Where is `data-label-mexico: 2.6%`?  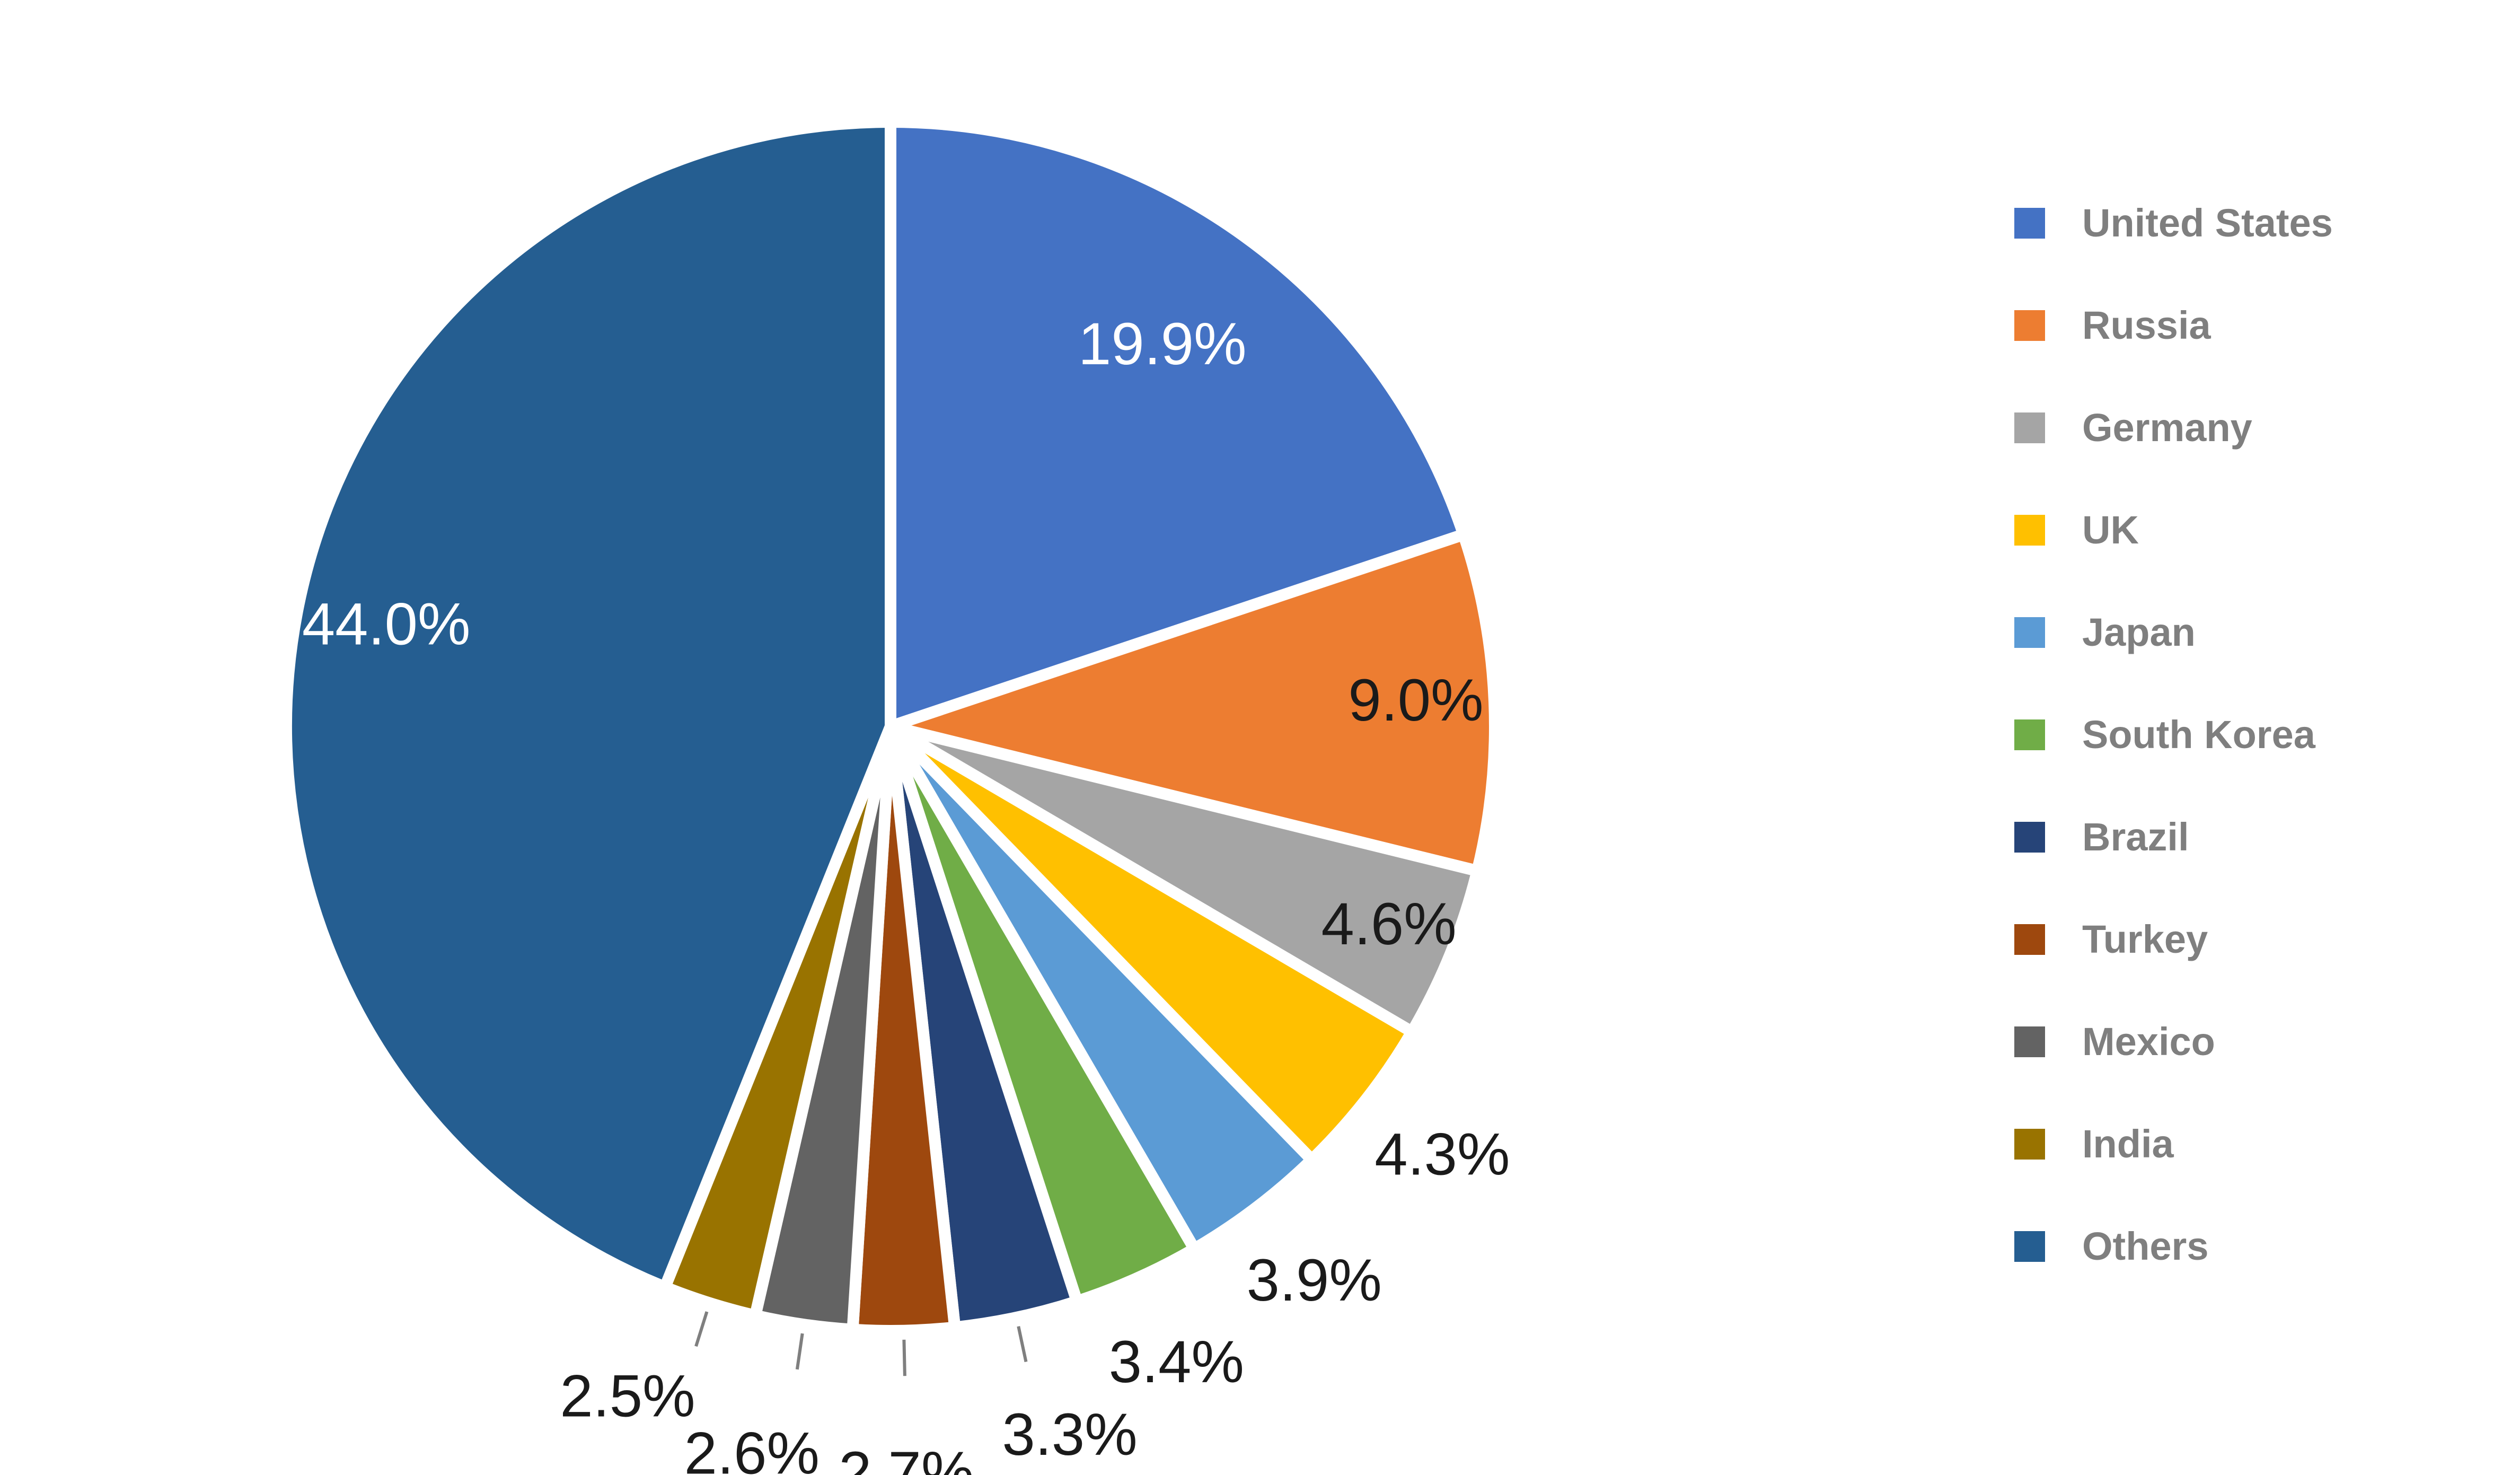
data-label-mexico: 2.6% is located at coordinates (752, 1448).